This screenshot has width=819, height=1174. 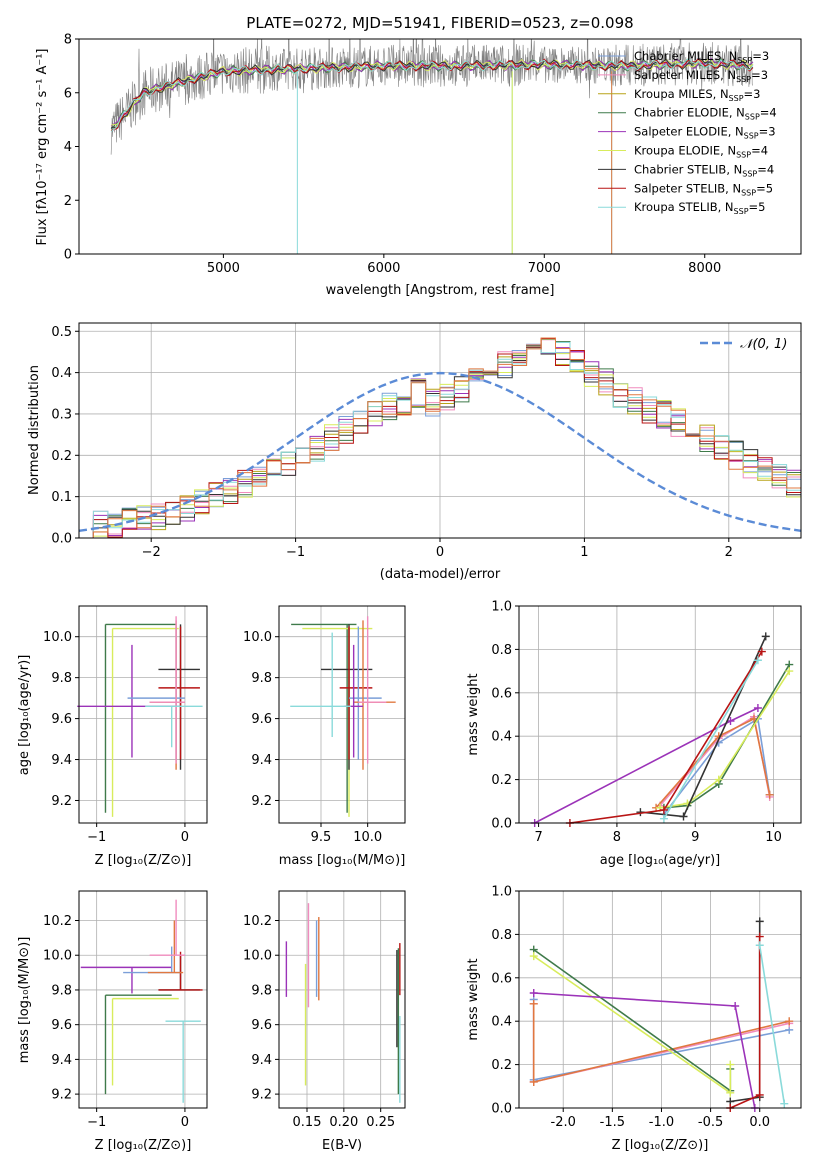 I want to click on age_weight-ylabel: mass weight, so click(x=473, y=714).